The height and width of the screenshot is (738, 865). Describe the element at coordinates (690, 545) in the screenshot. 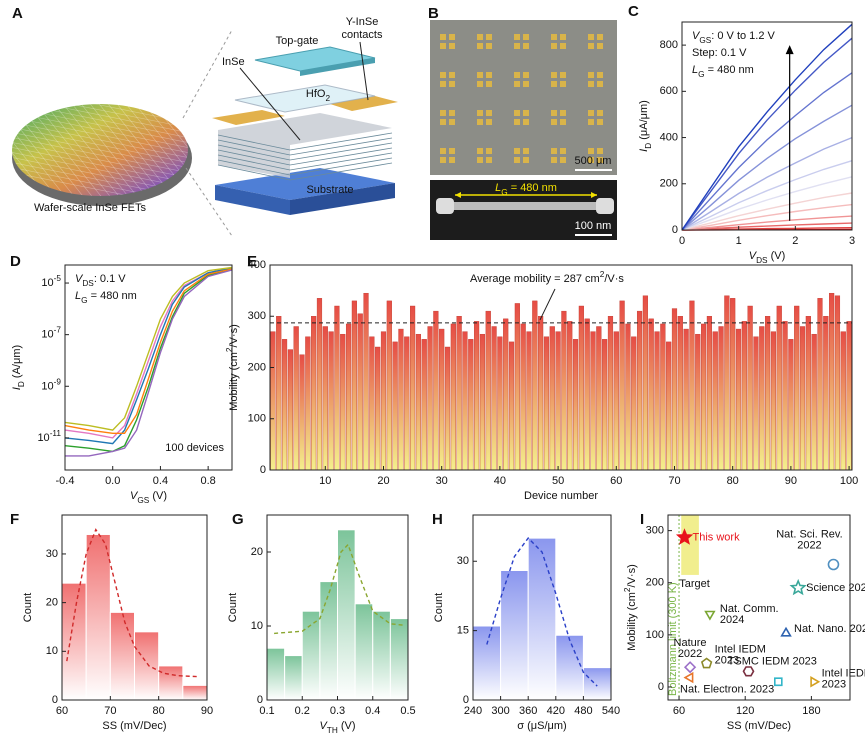

I see `target` at that location.